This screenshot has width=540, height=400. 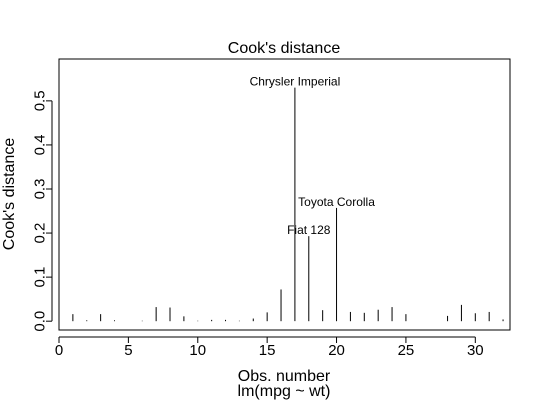 I want to click on model-subtitle: lm(mpg ~ wt), so click(x=284, y=391).